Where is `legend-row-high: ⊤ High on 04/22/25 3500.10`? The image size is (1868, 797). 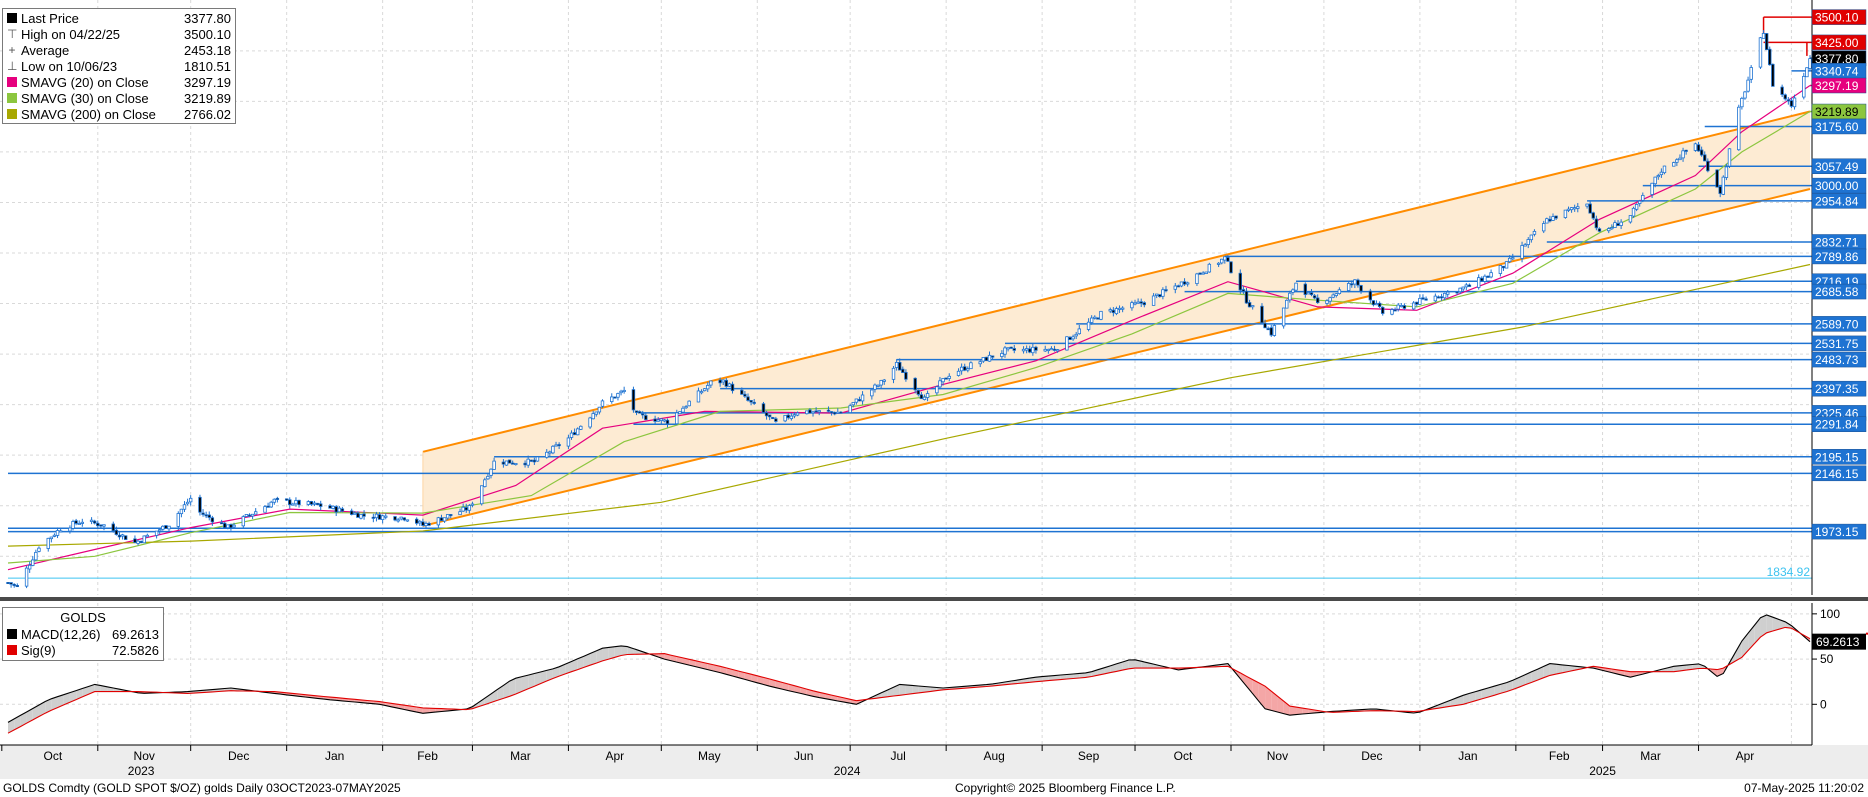
legend-row-high: ⊤ High on 04/22/25 3500.10 is located at coordinates (119, 34).